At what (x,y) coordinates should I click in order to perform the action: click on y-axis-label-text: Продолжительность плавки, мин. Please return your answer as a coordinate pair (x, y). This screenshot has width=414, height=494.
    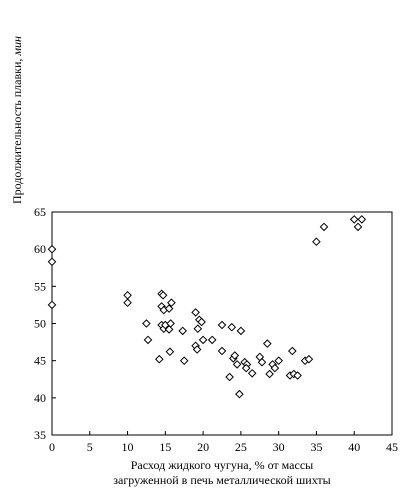
    Looking at the image, I should click on (17, 120).